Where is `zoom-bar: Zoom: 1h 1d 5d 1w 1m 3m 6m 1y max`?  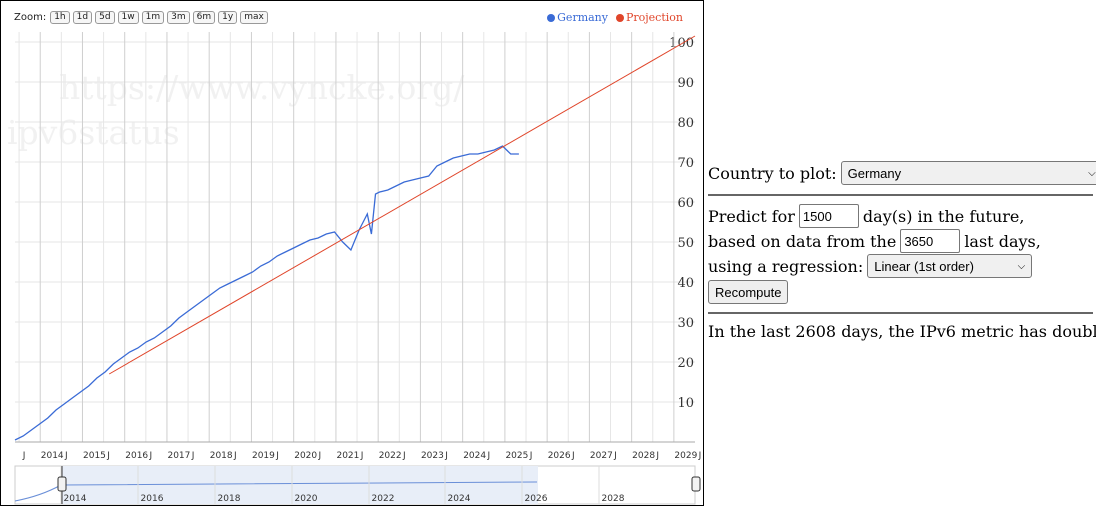
zoom-bar: Zoom: 1h 1d 5d 1w 1m 3m 6m 1y max is located at coordinates (142, 17).